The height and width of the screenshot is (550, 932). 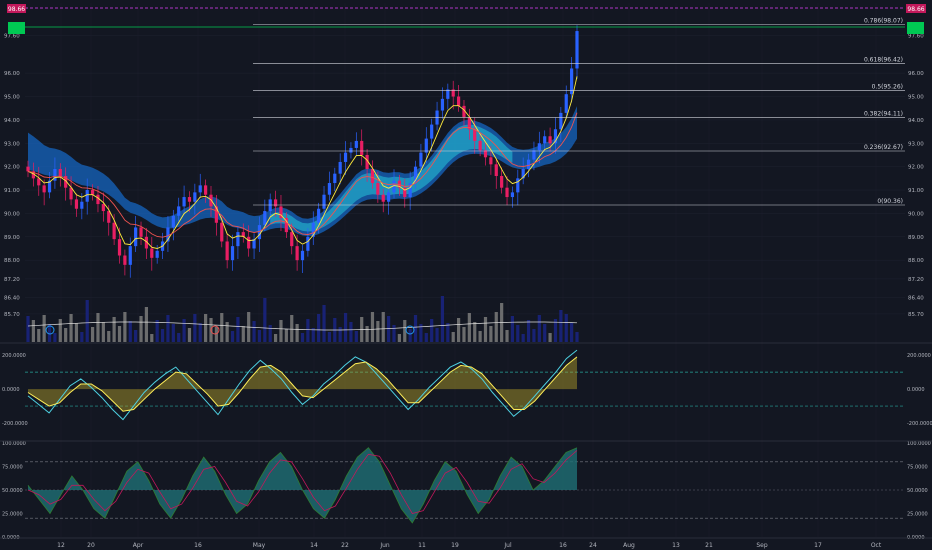 I want to click on price-tick-right: 85.70, so click(x=916, y=315).